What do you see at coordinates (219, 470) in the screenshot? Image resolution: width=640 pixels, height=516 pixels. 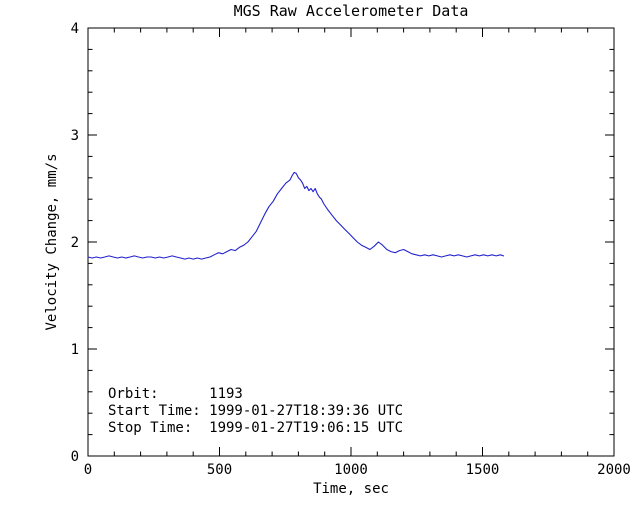 I see `x-tick-label: 500` at bounding box center [219, 470].